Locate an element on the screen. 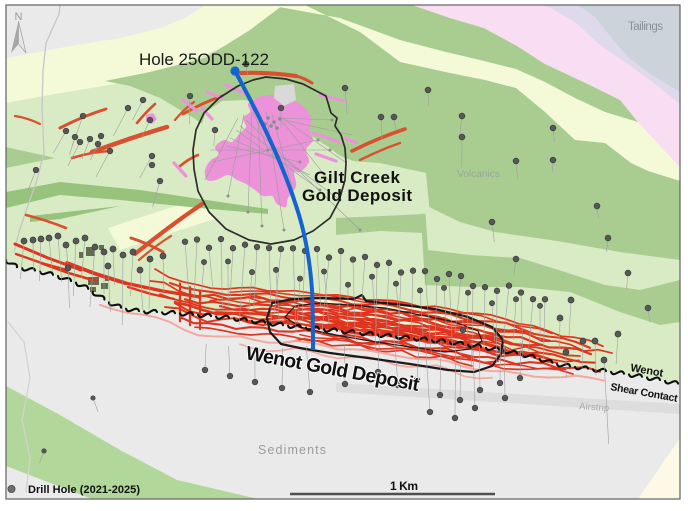 This screenshot has width=688, height=511. svg-text: Sediments is located at coordinates (292, 450).